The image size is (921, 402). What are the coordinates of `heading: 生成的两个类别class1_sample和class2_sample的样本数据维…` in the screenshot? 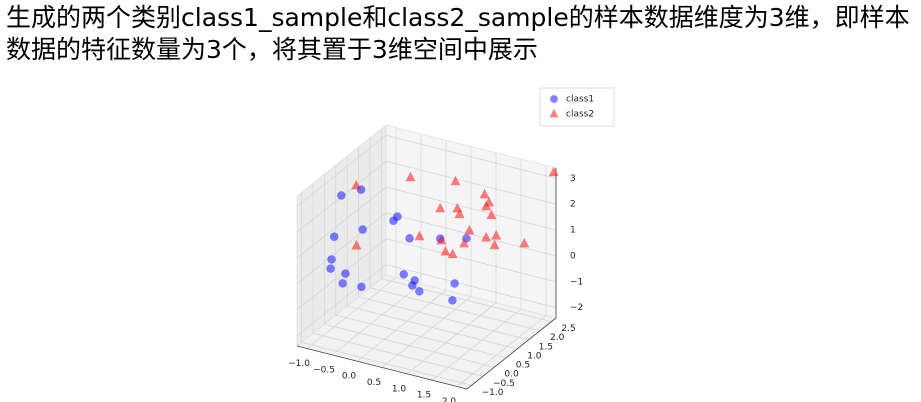 It's located at (458, 33).